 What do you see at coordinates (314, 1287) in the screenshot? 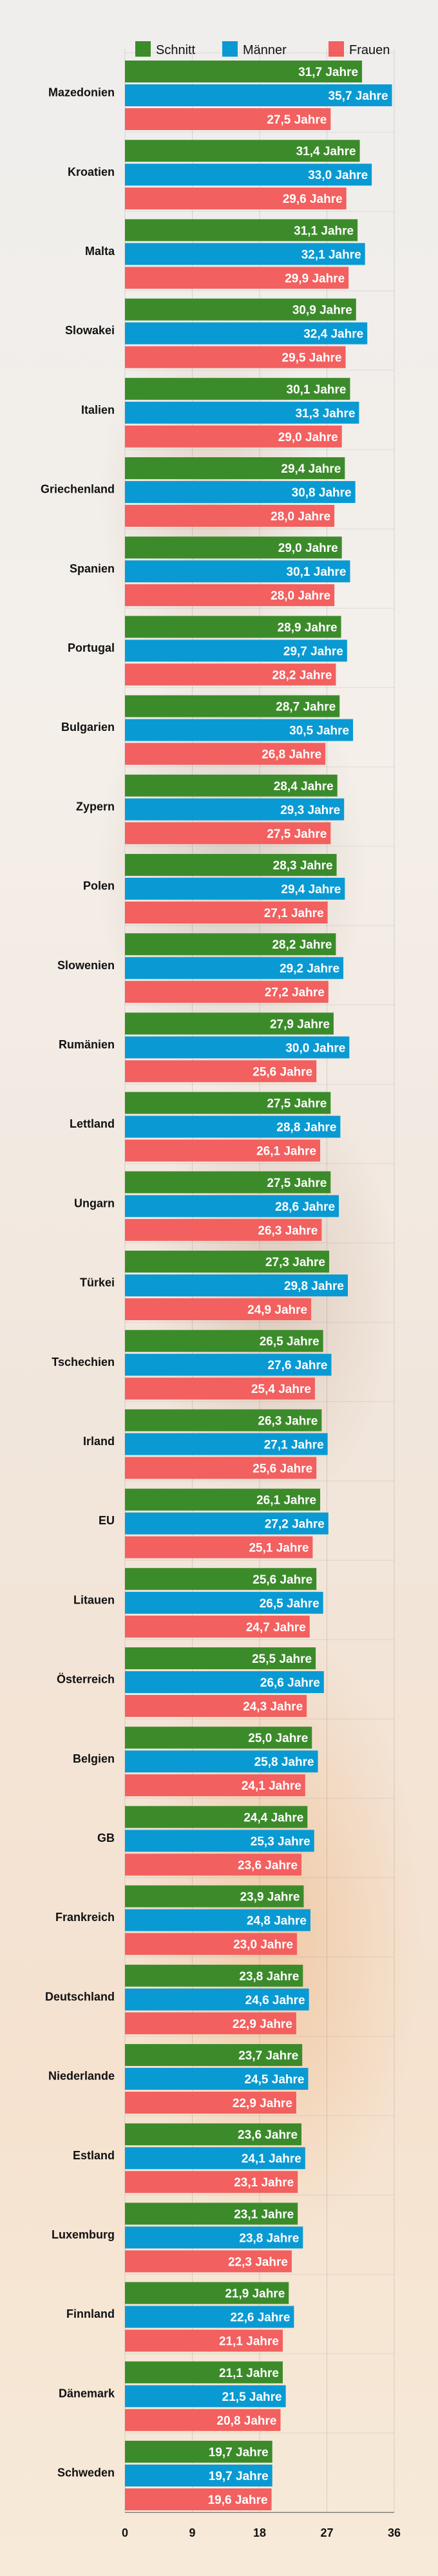
I see `data-label: 29,8 Jahre` at bounding box center [314, 1287].